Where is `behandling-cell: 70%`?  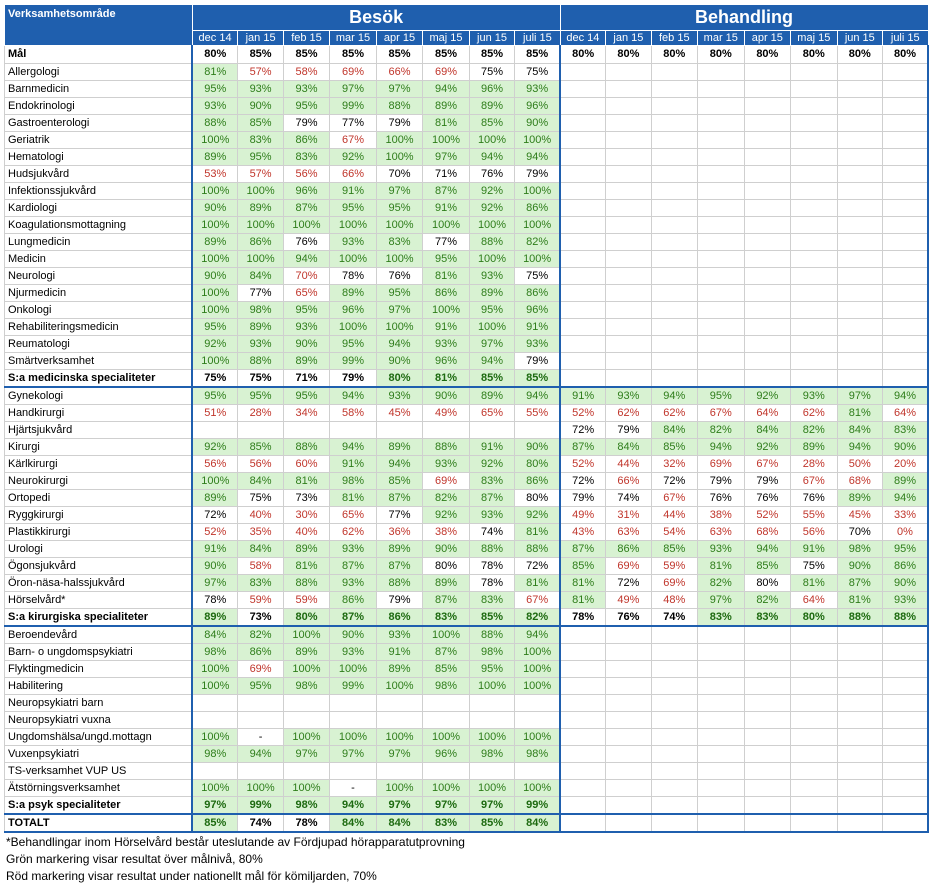 behandling-cell: 70% is located at coordinates (860, 532).